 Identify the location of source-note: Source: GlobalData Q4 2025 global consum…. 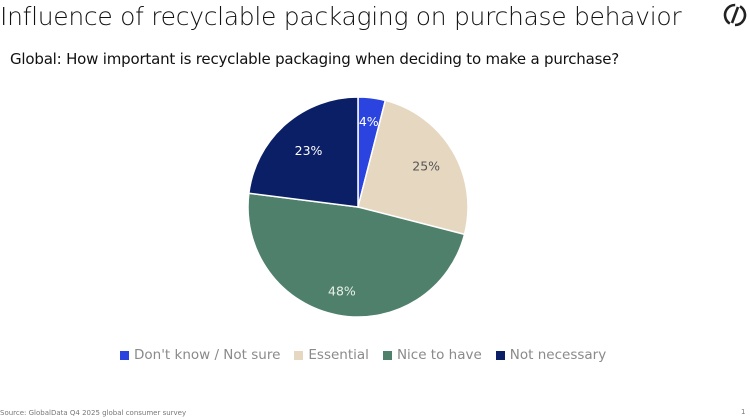
(93, 413).